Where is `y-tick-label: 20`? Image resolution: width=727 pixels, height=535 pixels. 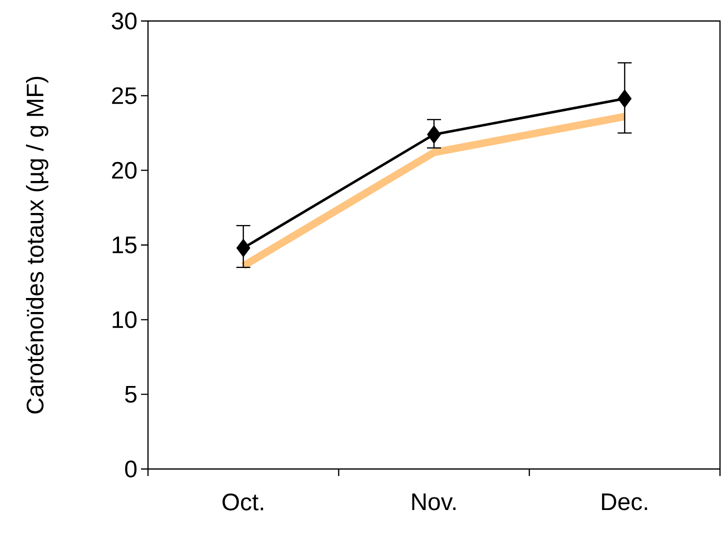 y-tick-label: 20 is located at coordinates (124, 170).